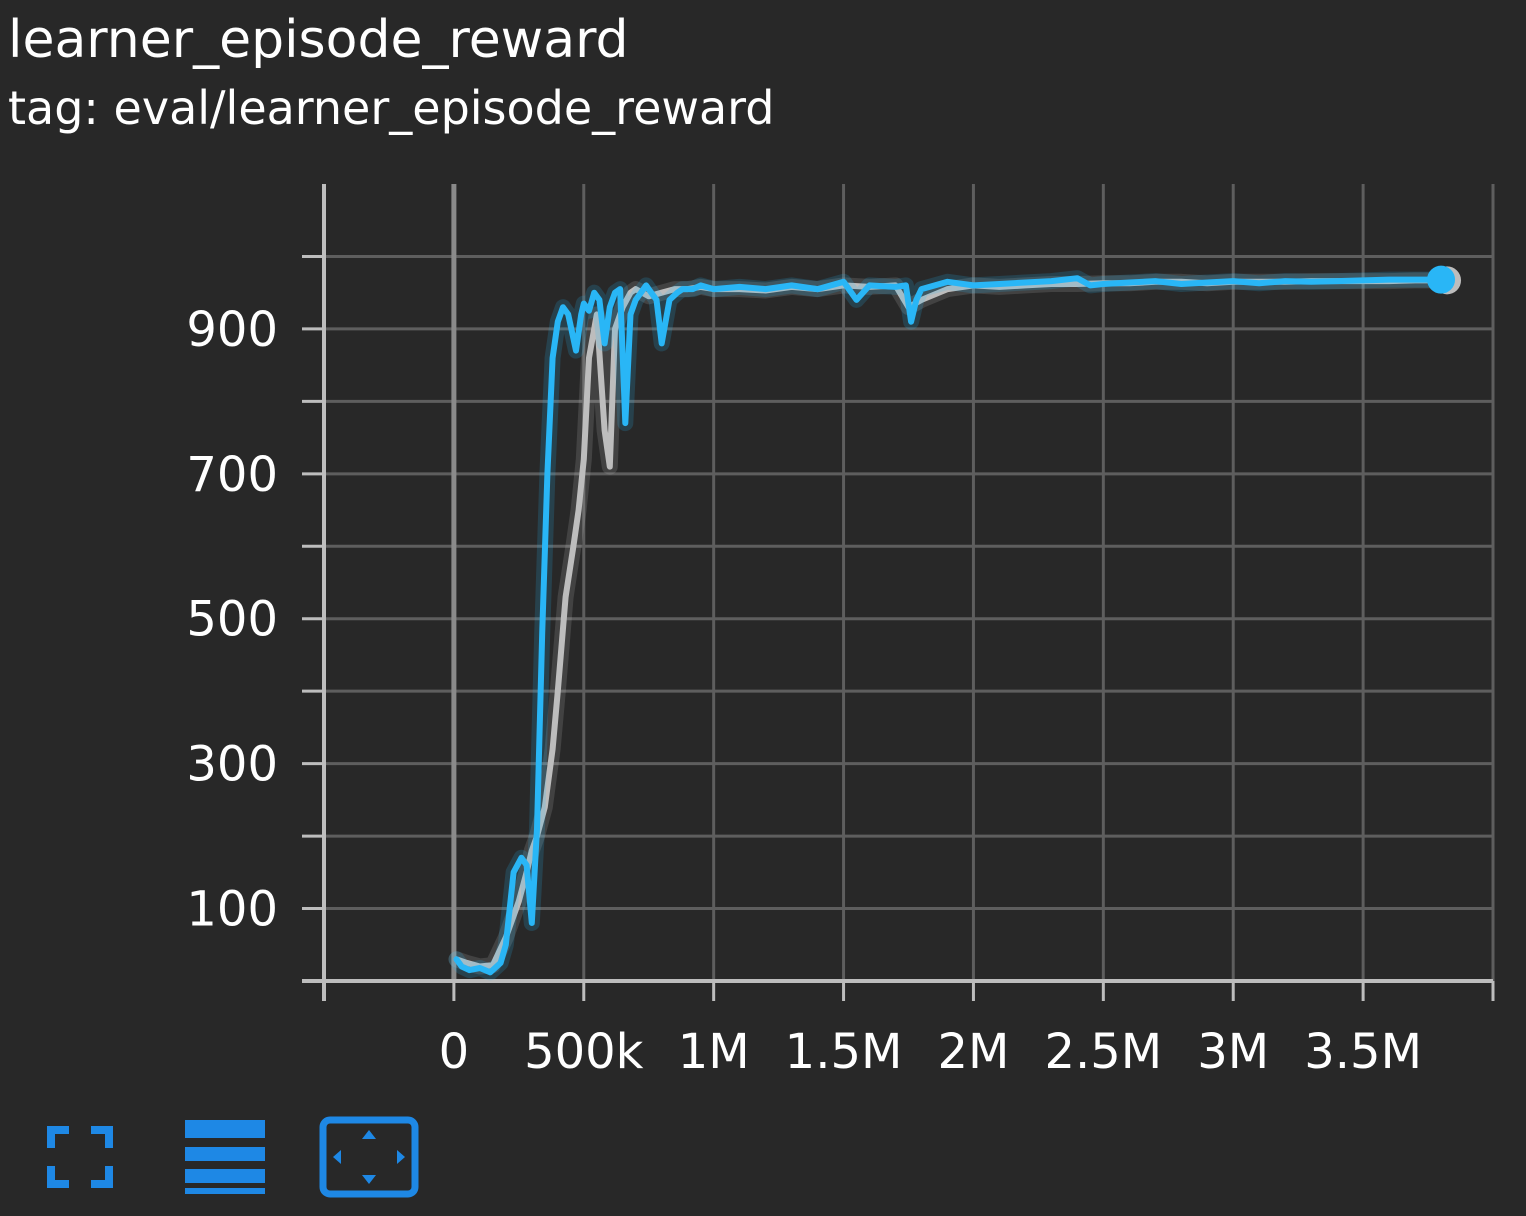  What do you see at coordinates (1103, 1052) in the screenshot?
I see `x-tick-label: 2.5M` at bounding box center [1103, 1052].